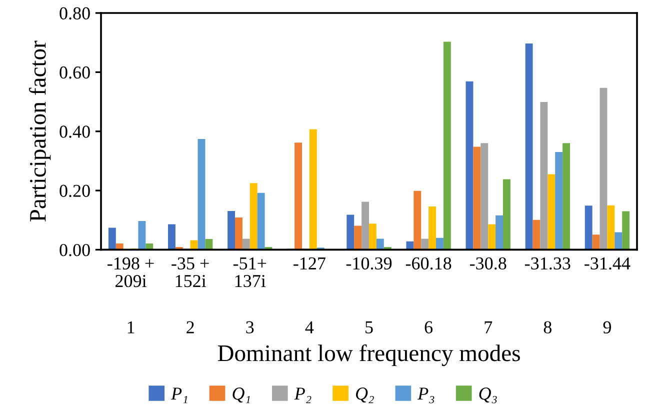  Describe the element at coordinates (40, 131) in the screenshot. I see `y-axis-title: Participation factor` at that location.